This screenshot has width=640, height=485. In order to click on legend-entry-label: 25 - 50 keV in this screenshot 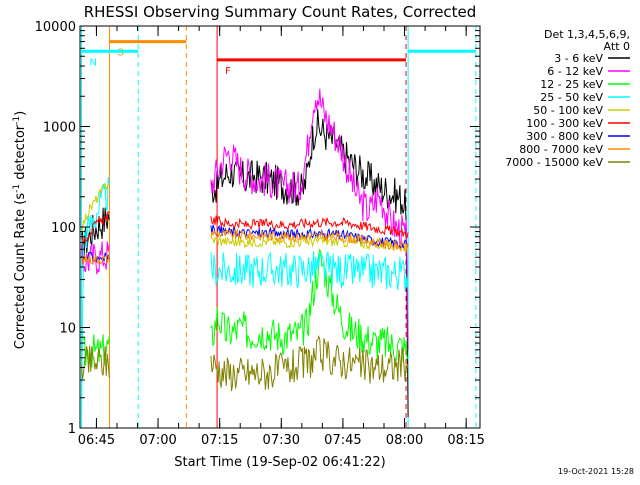, I will do `click(571, 97)`.